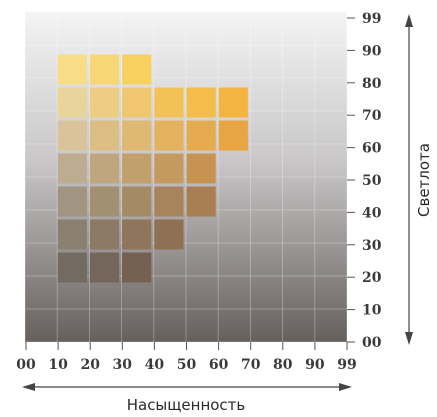 This screenshot has height=417, width=437. Describe the element at coordinates (58, 365) in the screenshot. I see `x-tick-label: 10` at that location.